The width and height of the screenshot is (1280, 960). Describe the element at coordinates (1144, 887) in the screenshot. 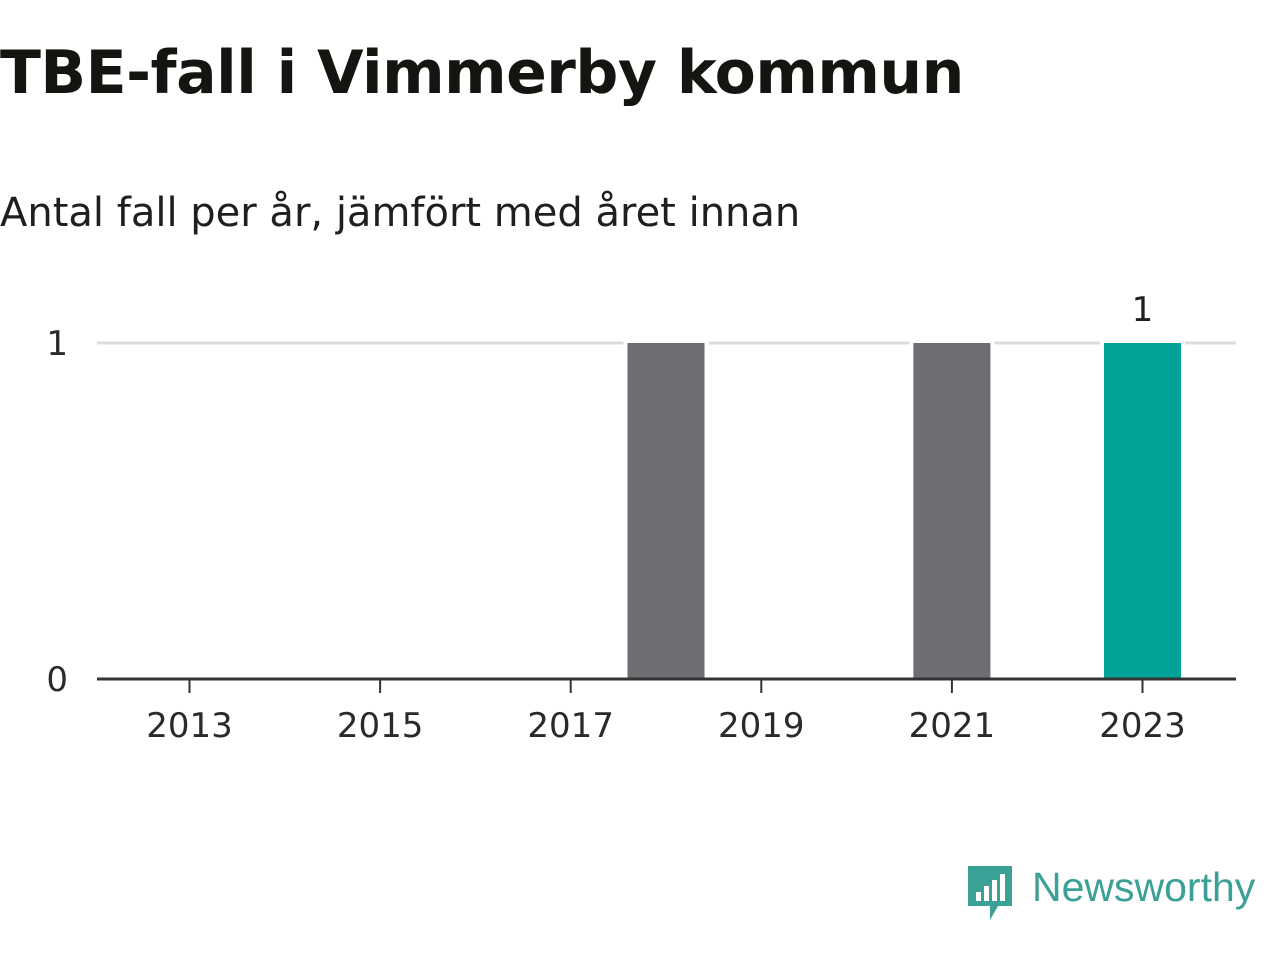

I see `brand-name: Newsworthy` at that location.